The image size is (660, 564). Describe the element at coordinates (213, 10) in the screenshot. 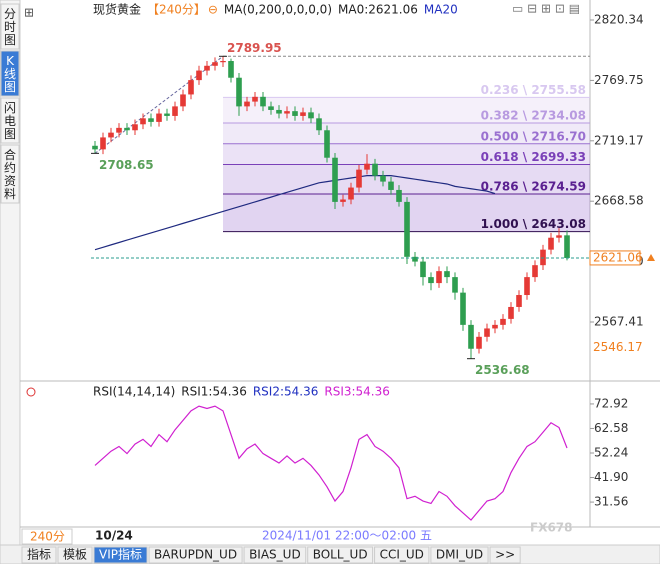

I see `ma-icon: ⊖` at that location.